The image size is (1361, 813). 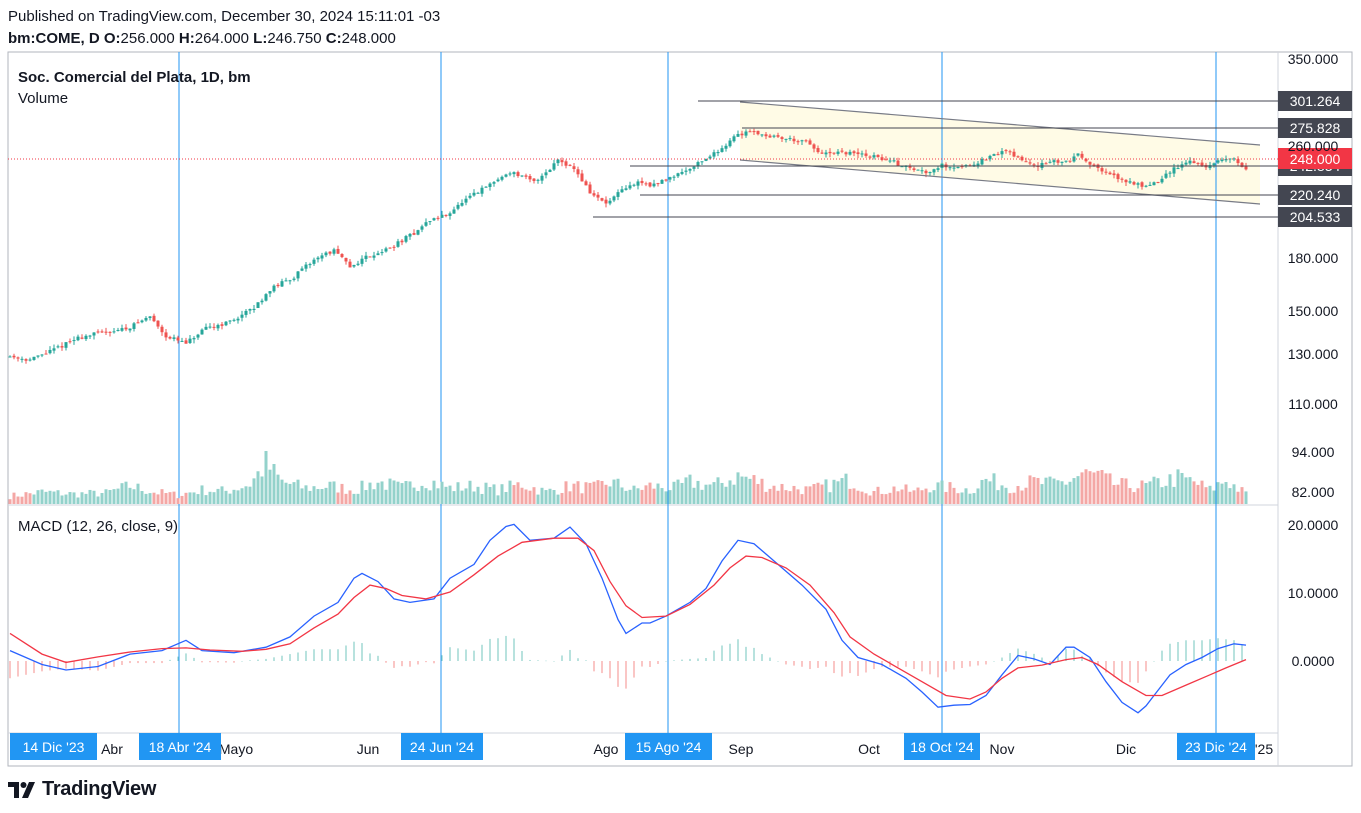 What do you see at coordinates (294, 38) in the screenshot?
I see `low-value: 246.750` at bounding box center [294, 38].